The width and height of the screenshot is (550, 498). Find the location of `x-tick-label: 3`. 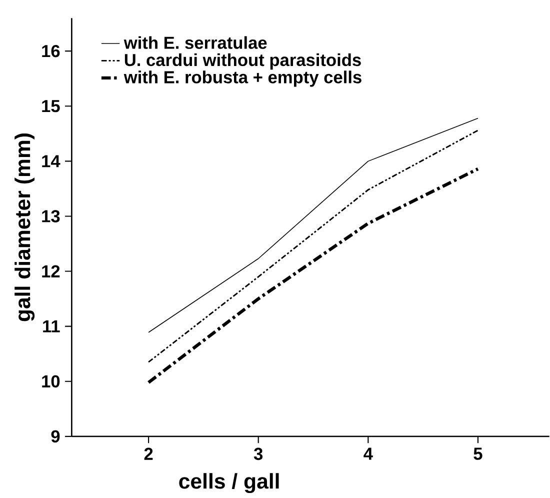

x-tick-label: 3 is located at coordinates (258, 454).